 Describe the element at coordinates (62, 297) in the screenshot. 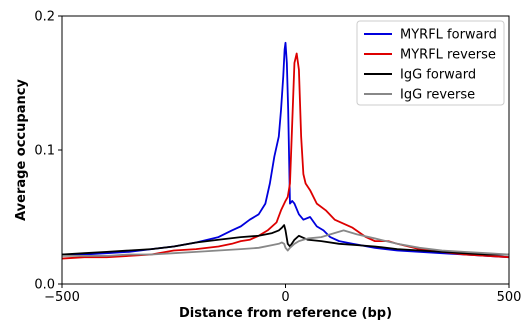

I see `x-tick-label: −500` at that location.